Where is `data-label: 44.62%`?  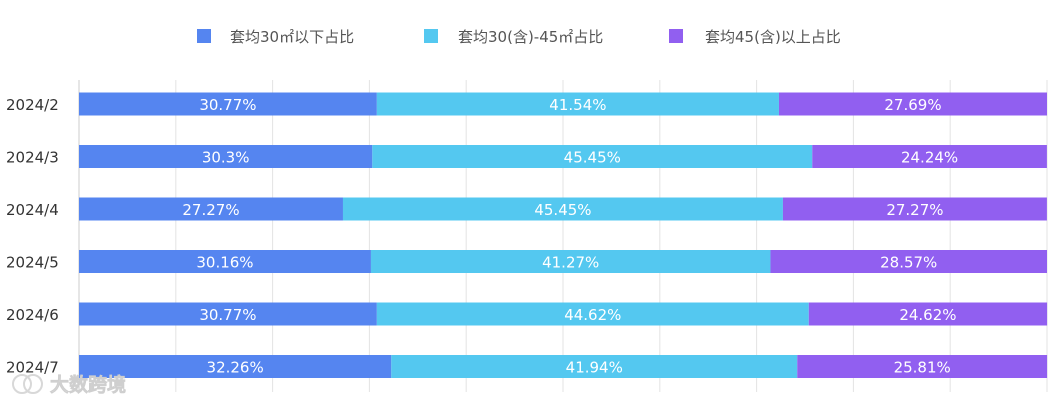 data-label: 44.62% is located at coordinates (592, 315).